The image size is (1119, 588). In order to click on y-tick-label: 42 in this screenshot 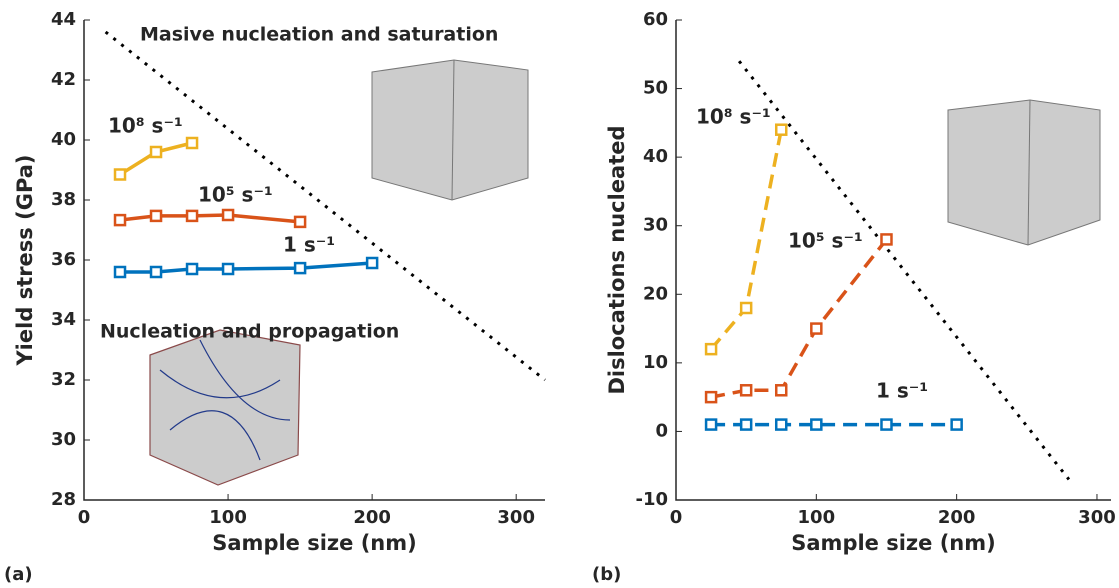, I will do `click(63, 79)`.